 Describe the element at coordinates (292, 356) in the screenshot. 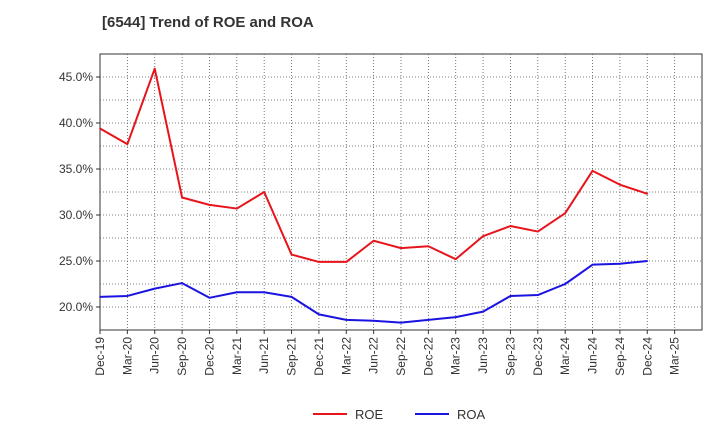

I see `x-tick-label: Sep-21` at that location.